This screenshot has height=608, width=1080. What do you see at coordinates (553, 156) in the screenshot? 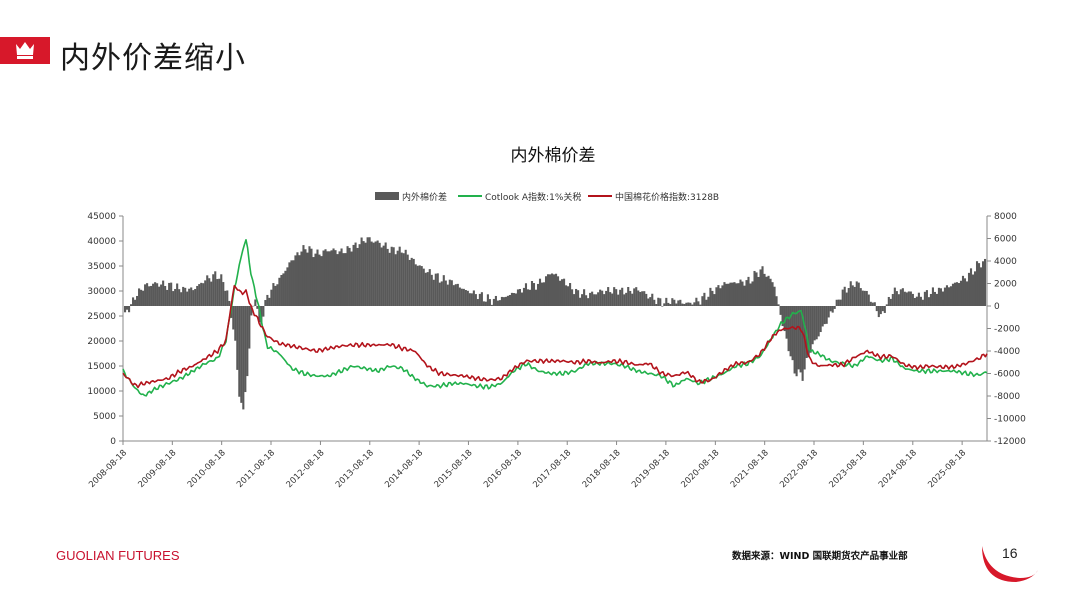
I see `chart-title: 内外棉价差` at bounding box center [553, 156].